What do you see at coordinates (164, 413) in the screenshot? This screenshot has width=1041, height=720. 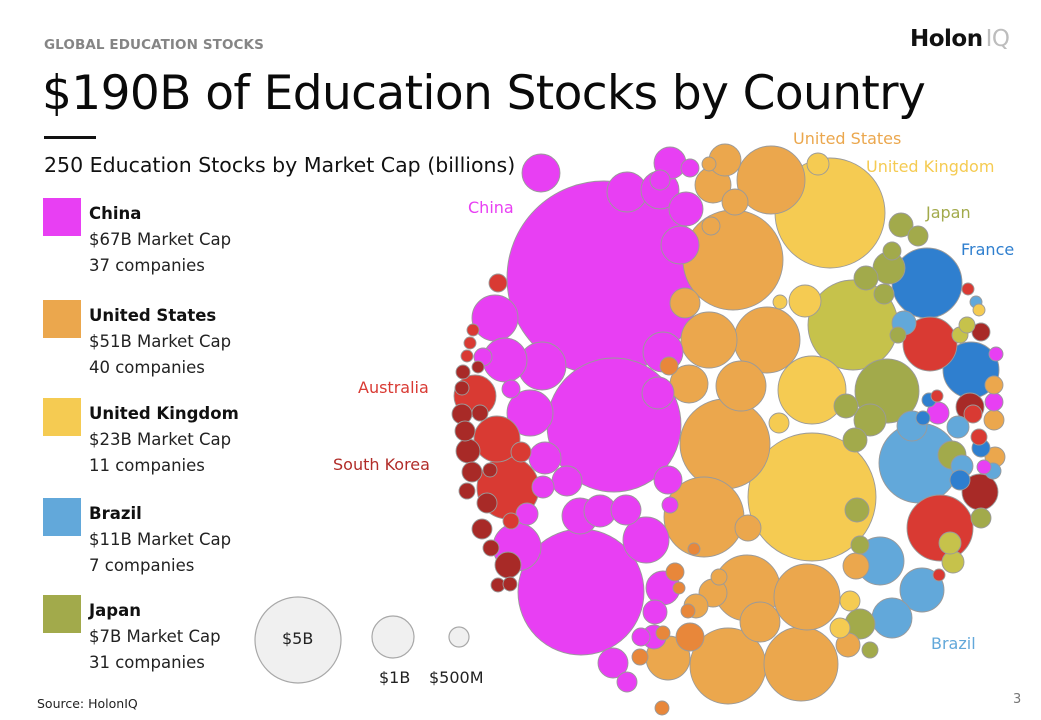 I see `legend-name: United Kingdom` at bounding box center [164, 413].